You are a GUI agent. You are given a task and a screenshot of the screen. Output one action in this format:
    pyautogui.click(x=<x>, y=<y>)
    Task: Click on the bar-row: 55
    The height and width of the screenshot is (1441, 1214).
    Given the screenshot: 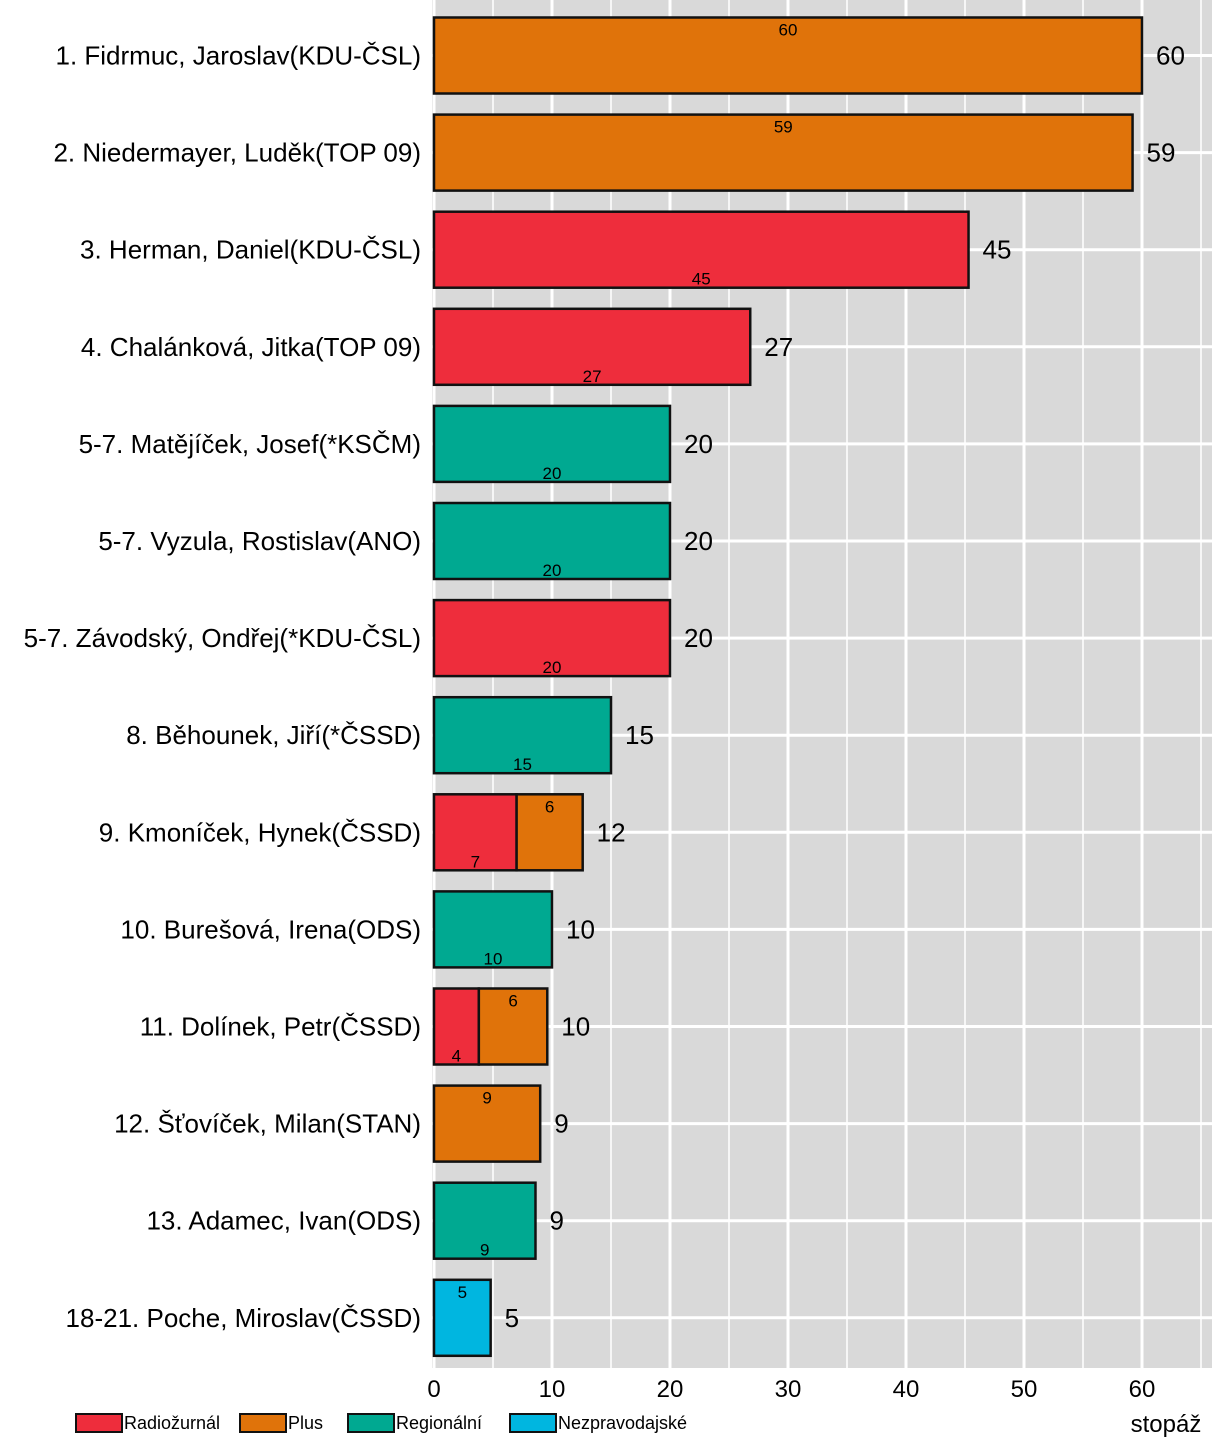 What is the action you would take?
    pyautogui.click(x=475, y=1318)
    